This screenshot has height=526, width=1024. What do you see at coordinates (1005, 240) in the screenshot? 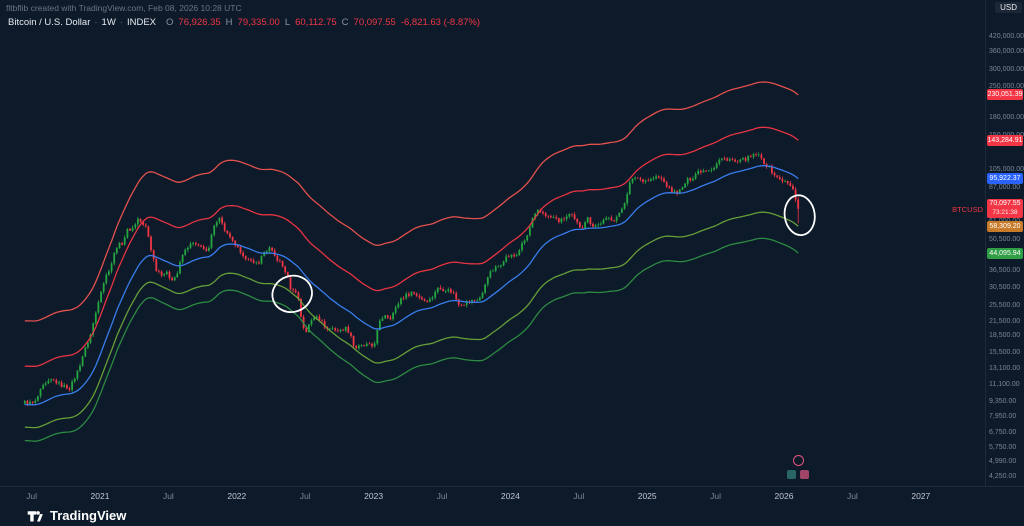
I see `price-tick: 50,500.00` at bounding box center [1005, 240].